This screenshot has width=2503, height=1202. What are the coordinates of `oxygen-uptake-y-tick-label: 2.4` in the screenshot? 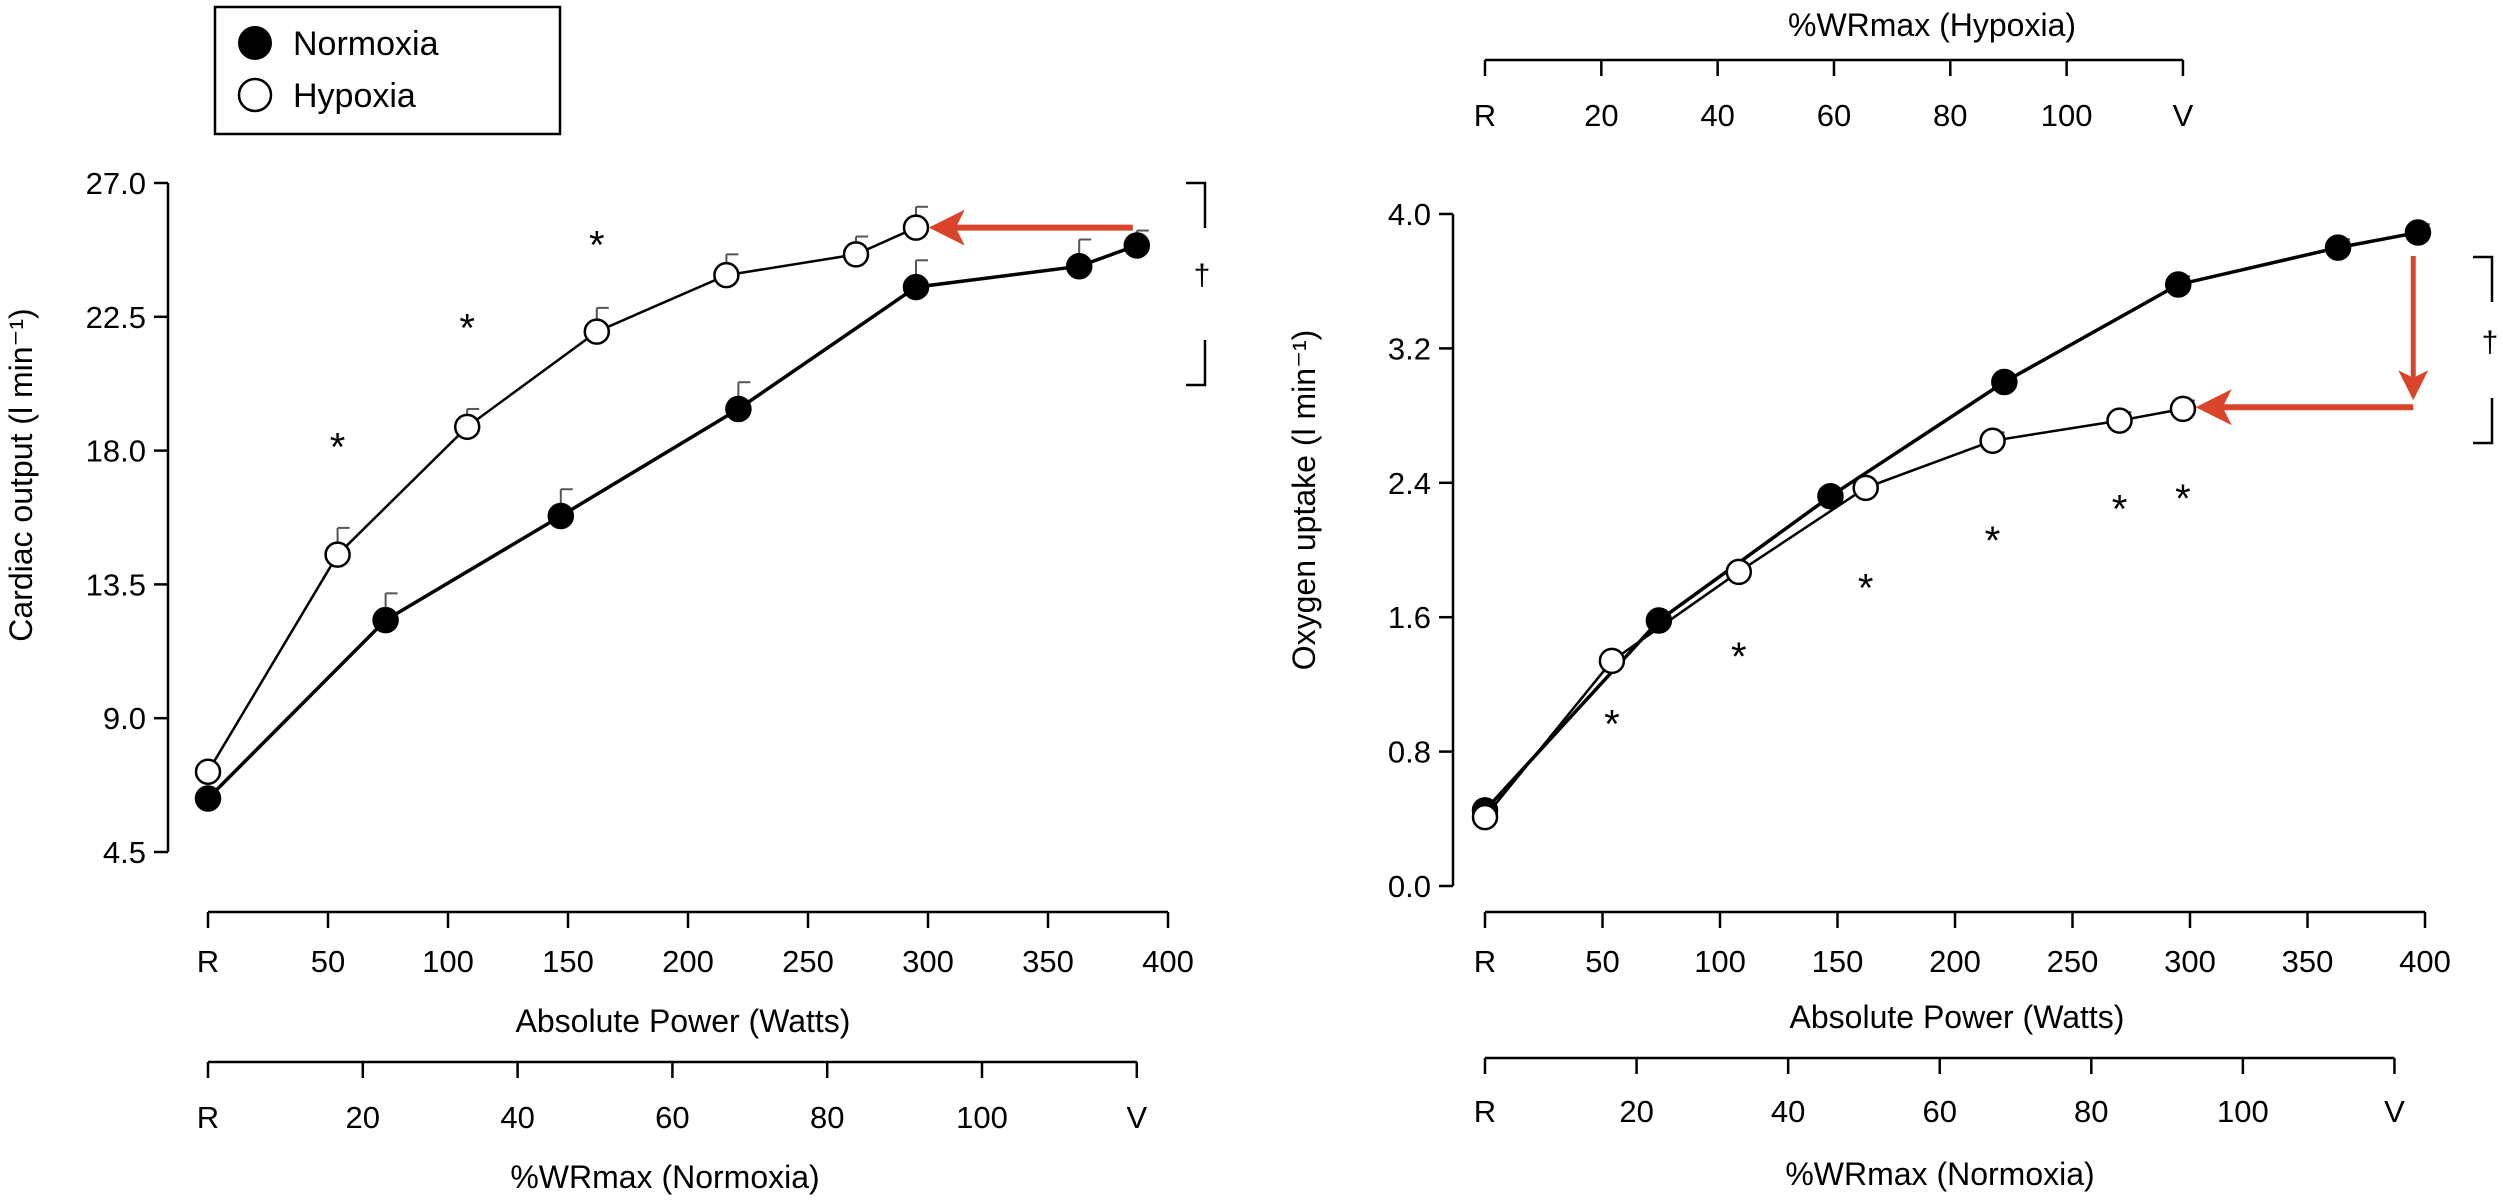 It's located at (1409, 483).